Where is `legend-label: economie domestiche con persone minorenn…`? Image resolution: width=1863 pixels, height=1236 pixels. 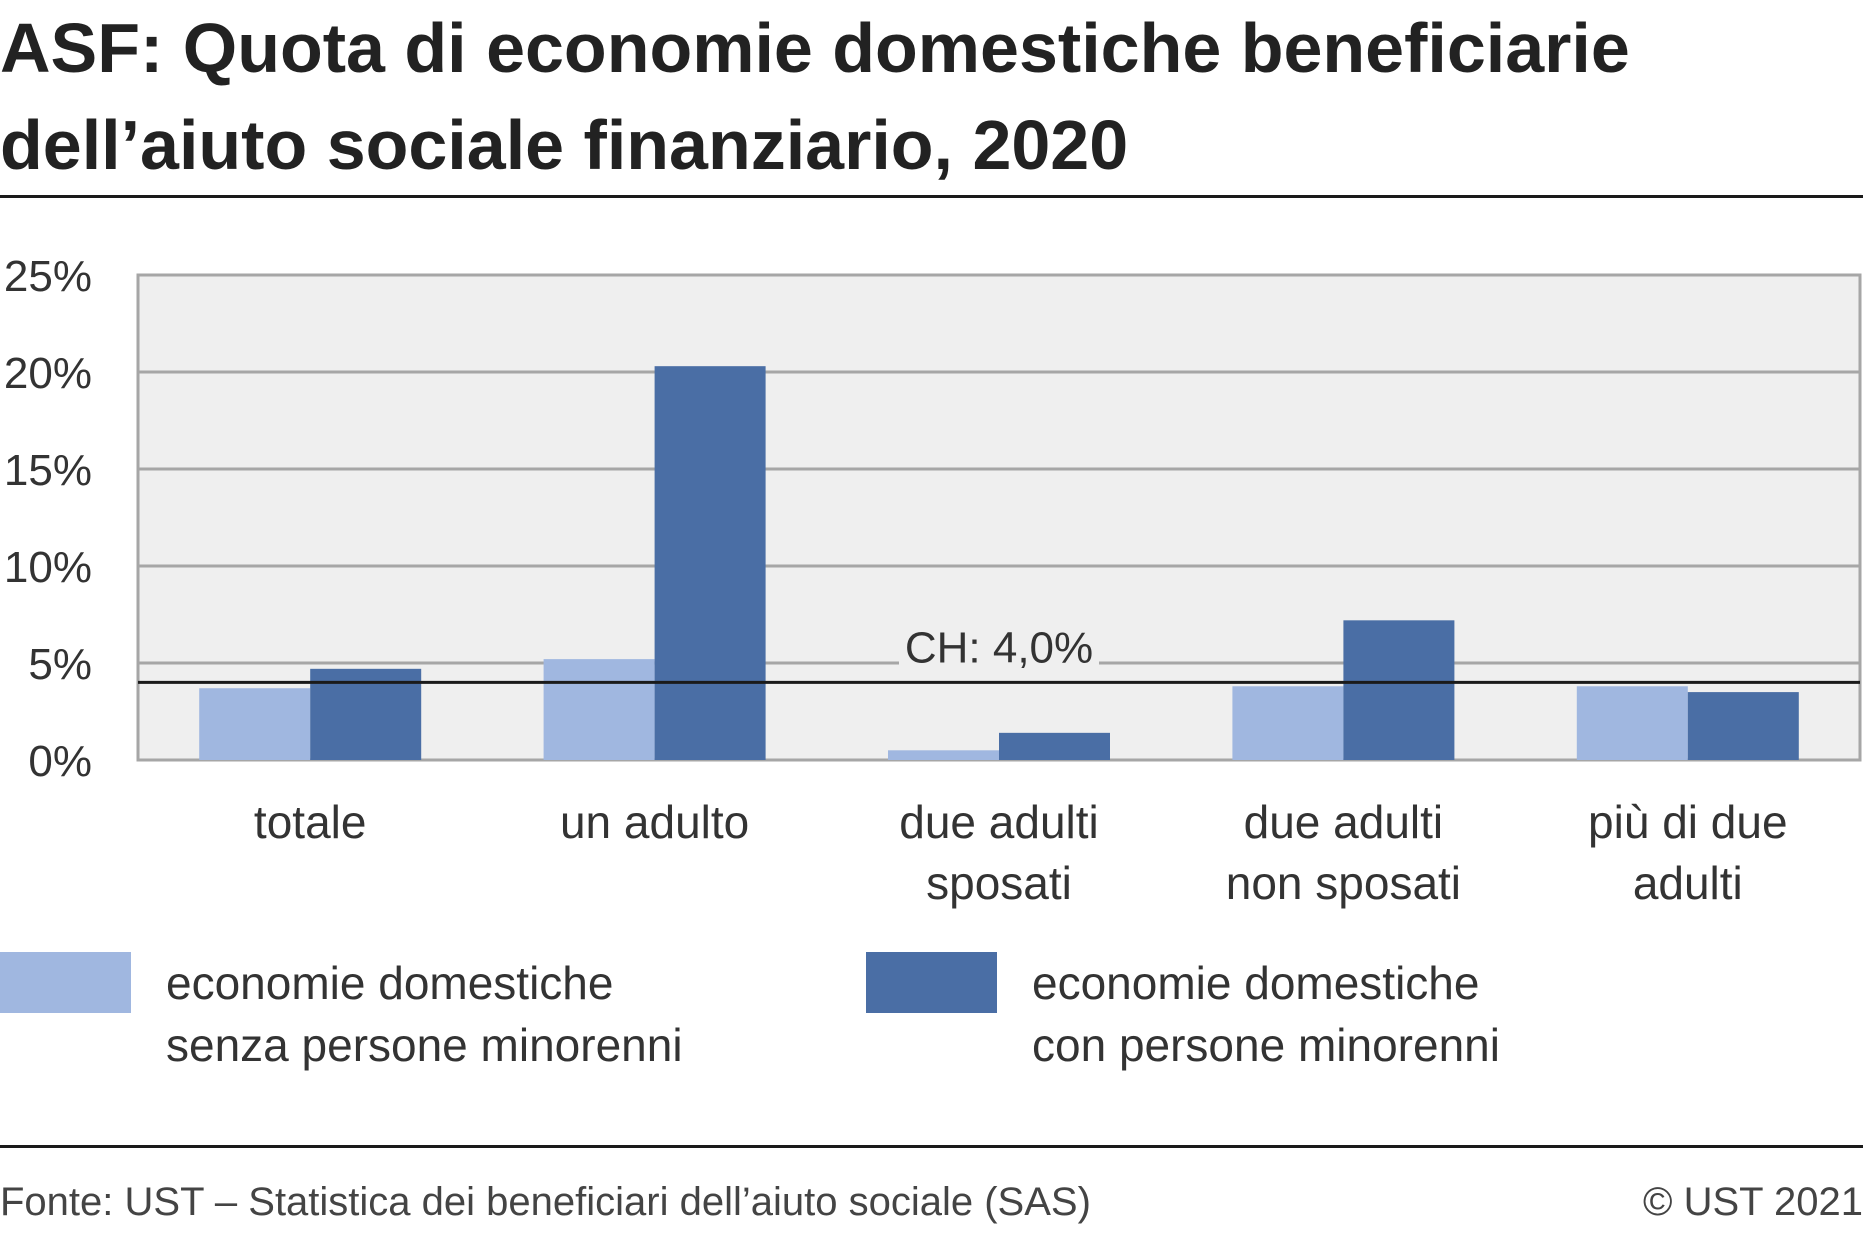
legend-label: economie domestiche con persone minorenn… is located at coordinates (1266, 1014).